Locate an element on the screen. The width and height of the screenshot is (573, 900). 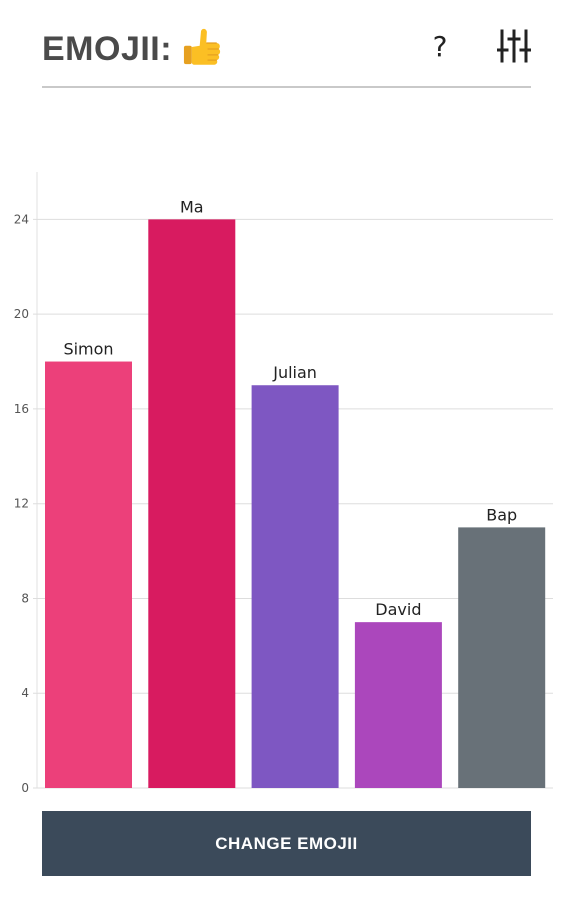
bar-label: Ma is located at coordinates (192, 206).